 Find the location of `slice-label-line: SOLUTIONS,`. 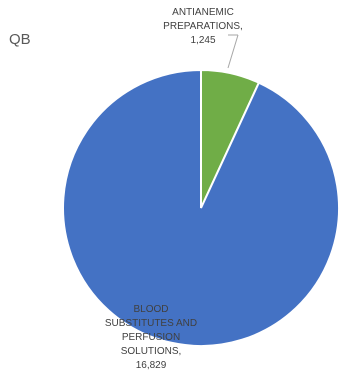

slice-label-line: SOLUTIONS, is located at coordinates (151, 352).